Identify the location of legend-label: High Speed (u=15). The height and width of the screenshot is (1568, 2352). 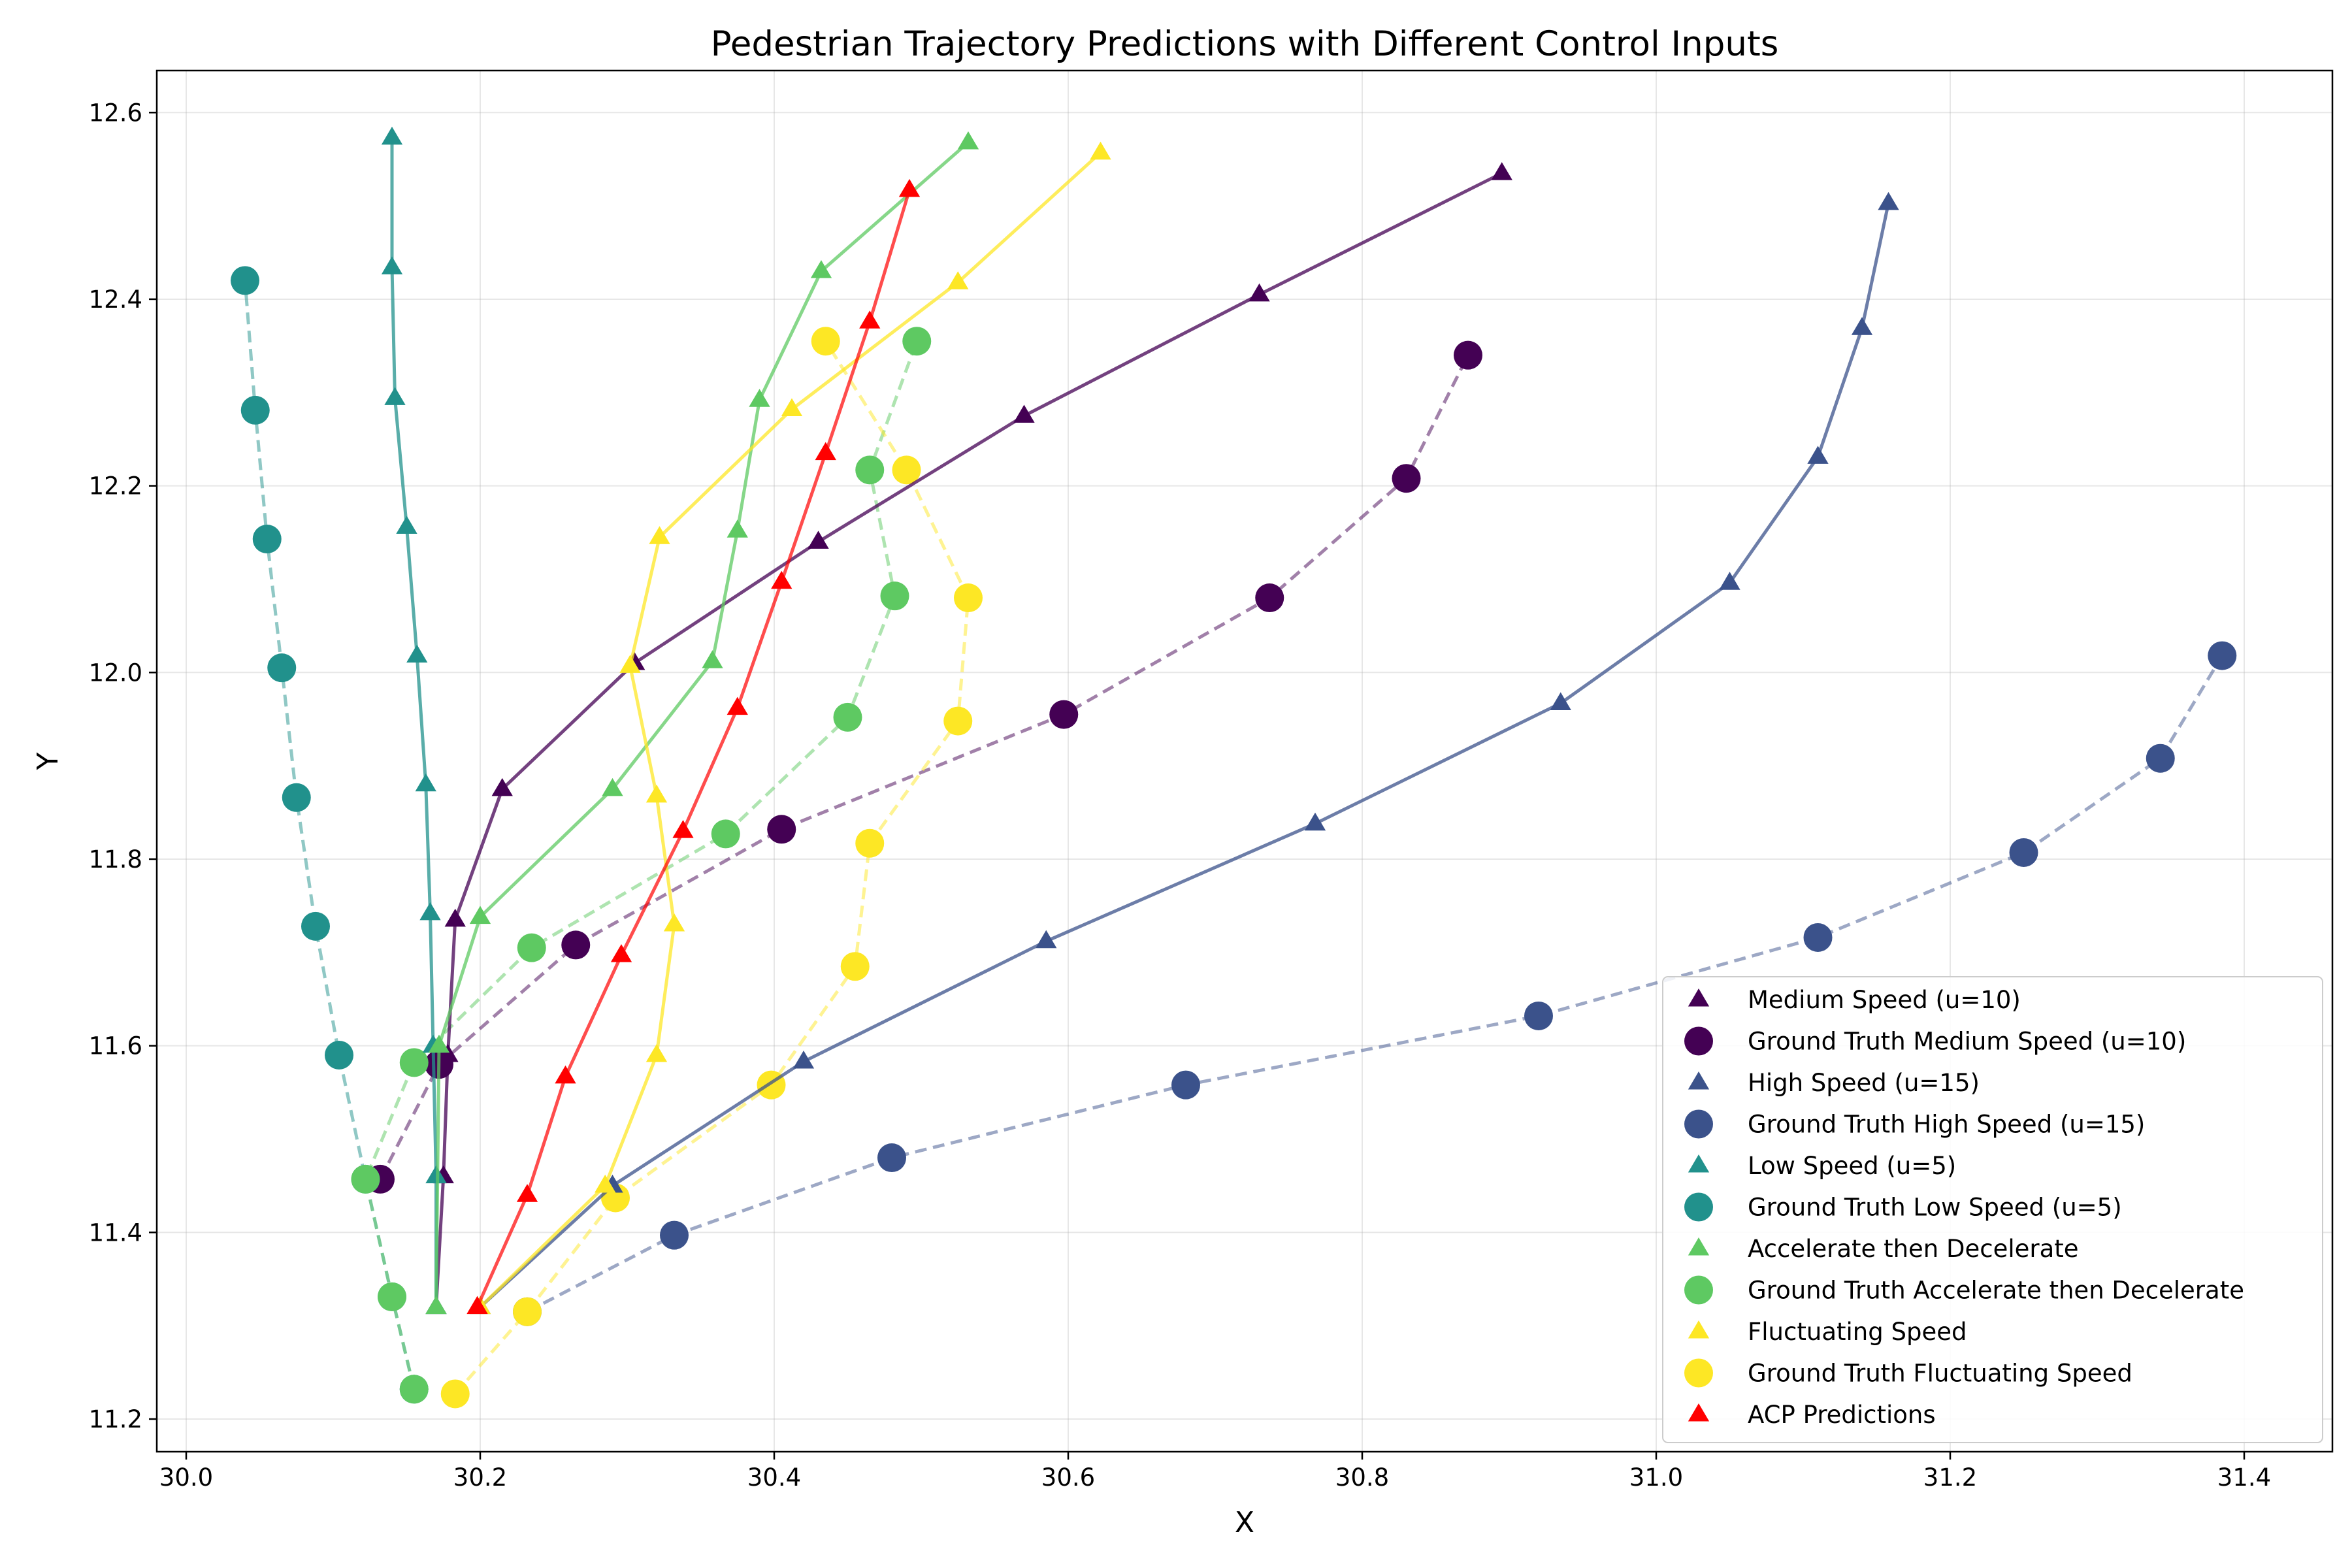
(1864, 1083).